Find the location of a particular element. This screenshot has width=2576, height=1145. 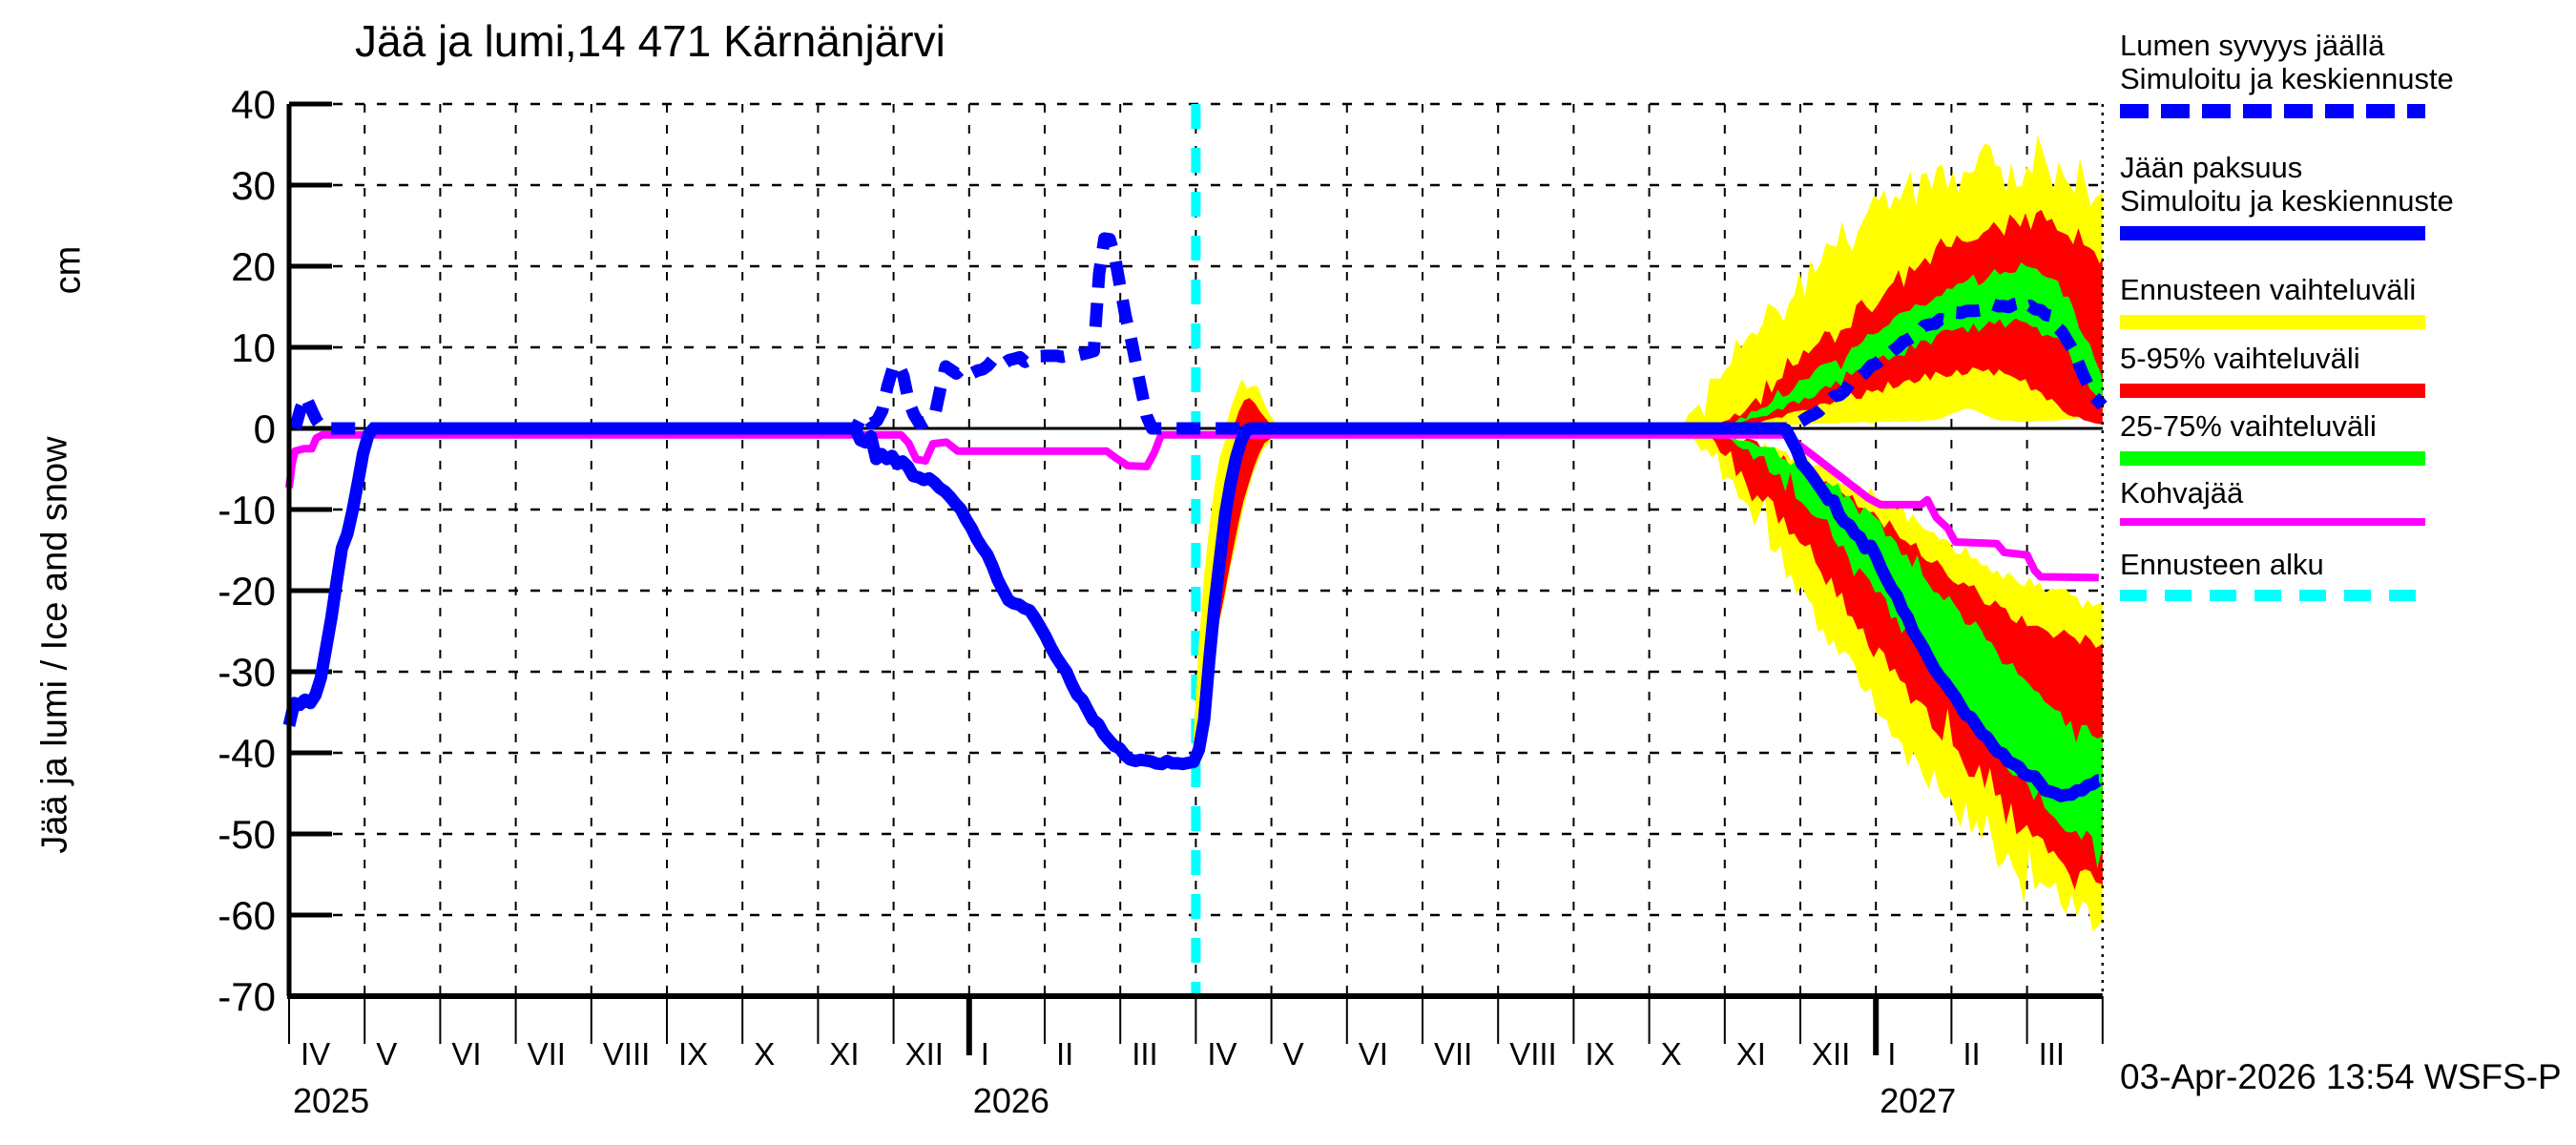

x-month-label-6: X is located at coordinates (764, 1054).